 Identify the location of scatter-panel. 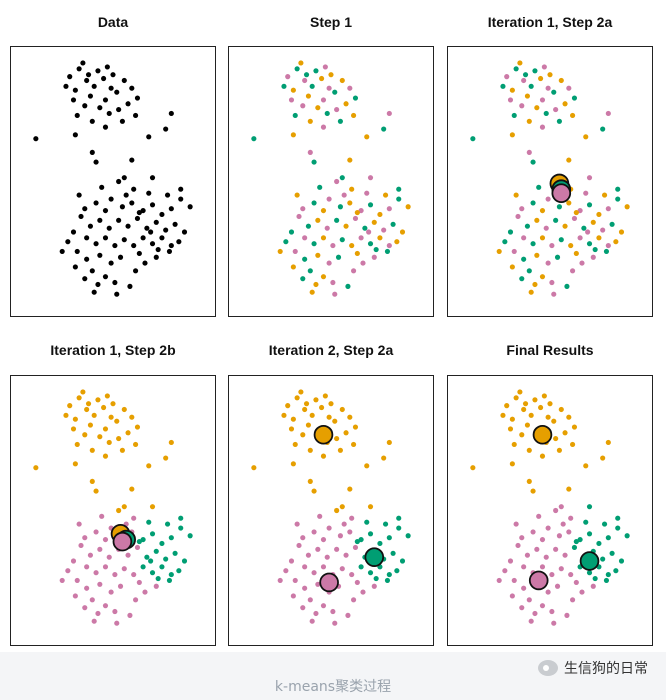
(550, 510).